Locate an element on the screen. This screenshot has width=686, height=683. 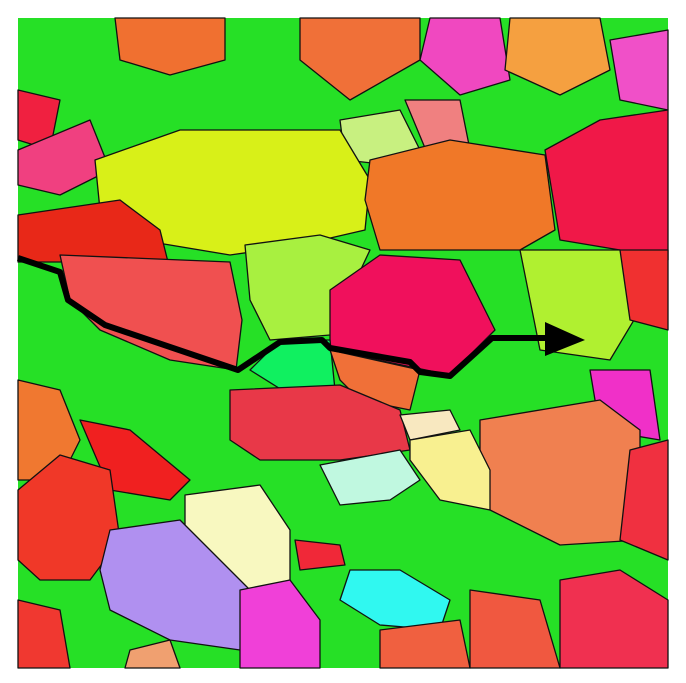
crack-line is located at coordinates (283, 317).